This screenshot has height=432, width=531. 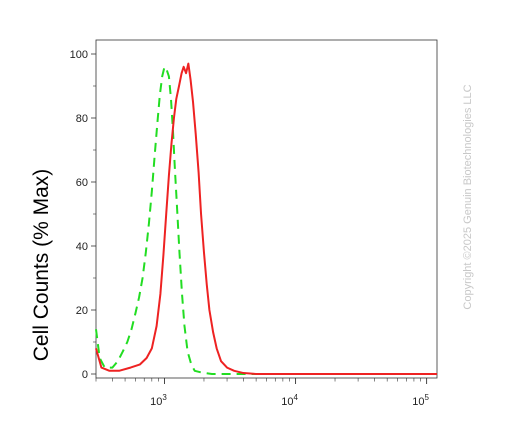 What do you see at coordinates (262, 393) in the screenshot?
I see `x-axis-ticks: 10³ 10⁴ 10⁵` at bounding box center [262, 393].